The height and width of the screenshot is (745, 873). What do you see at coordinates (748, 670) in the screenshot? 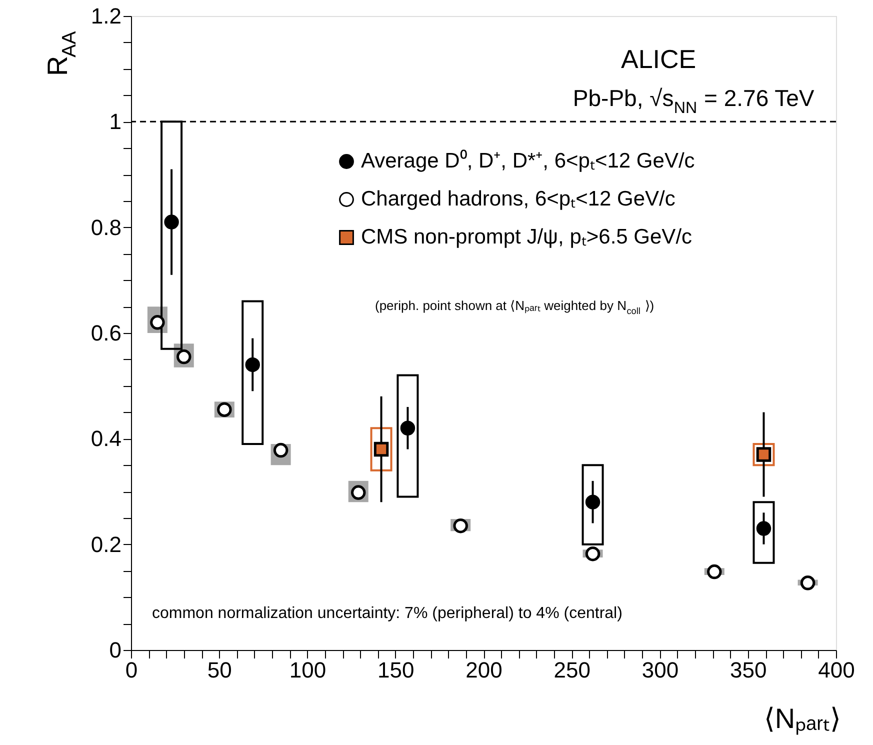
I see `x-tick-label: 350` at bounding box center [748, 670].